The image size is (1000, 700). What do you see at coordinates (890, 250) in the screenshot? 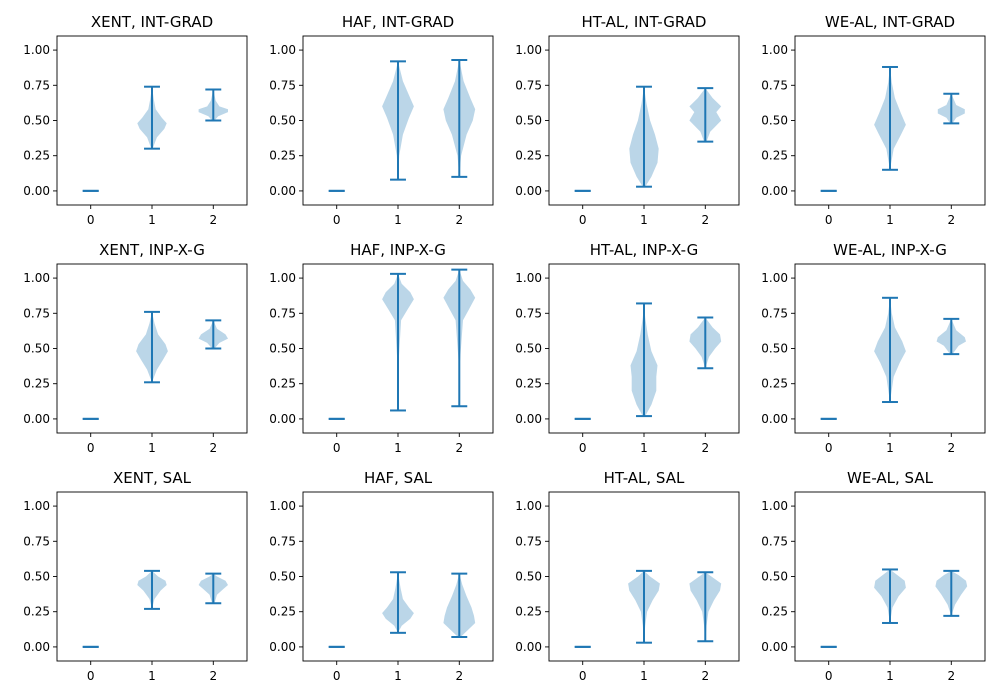
I see `subplot-title: WE-AL, INP-X-G` at bounding box center [890, 250].